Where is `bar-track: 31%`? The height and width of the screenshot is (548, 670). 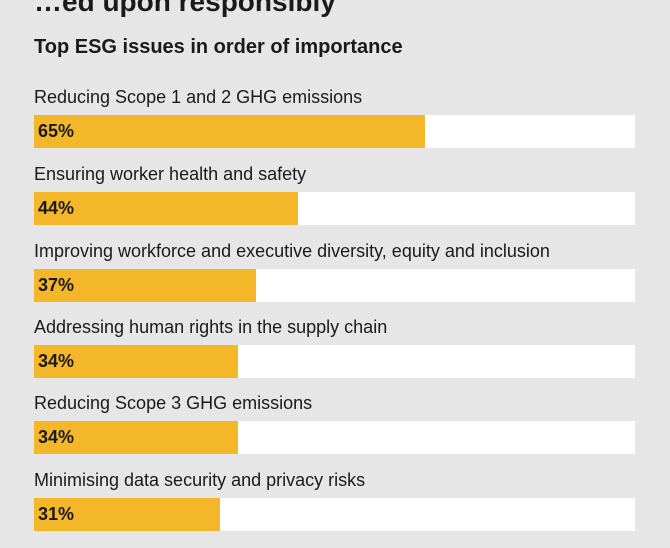
bar-track: 31% is located at coordinates (334, 514).